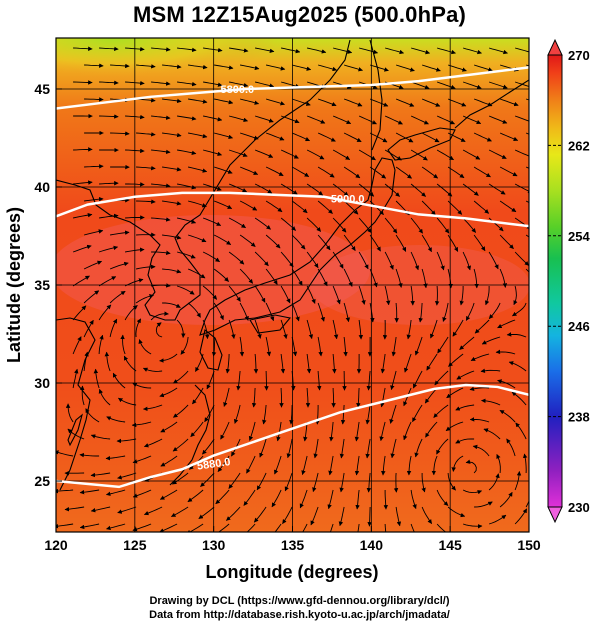 The height and width of the screenshot is (625, 599). Describe the element at coordinates (42, 89) in the screenshot. I see `y-tick-label: 45` at that location.